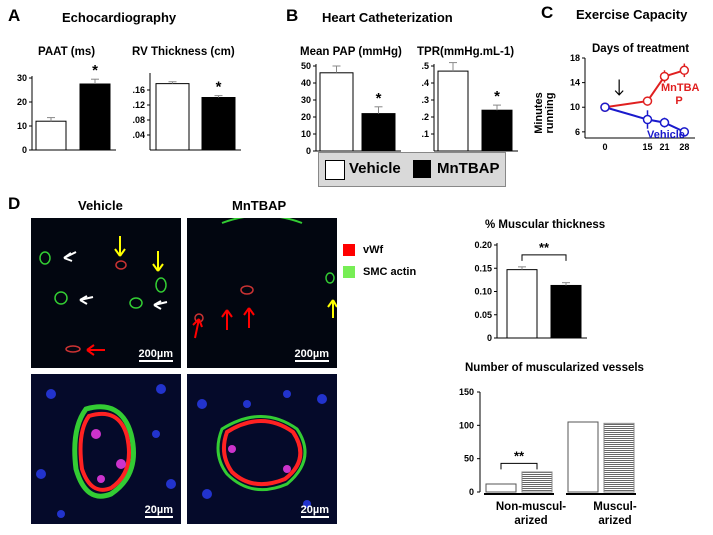 The image size is (713, 535). I want to click on exercise-ylabel: Minutes running, so click(544, 113).